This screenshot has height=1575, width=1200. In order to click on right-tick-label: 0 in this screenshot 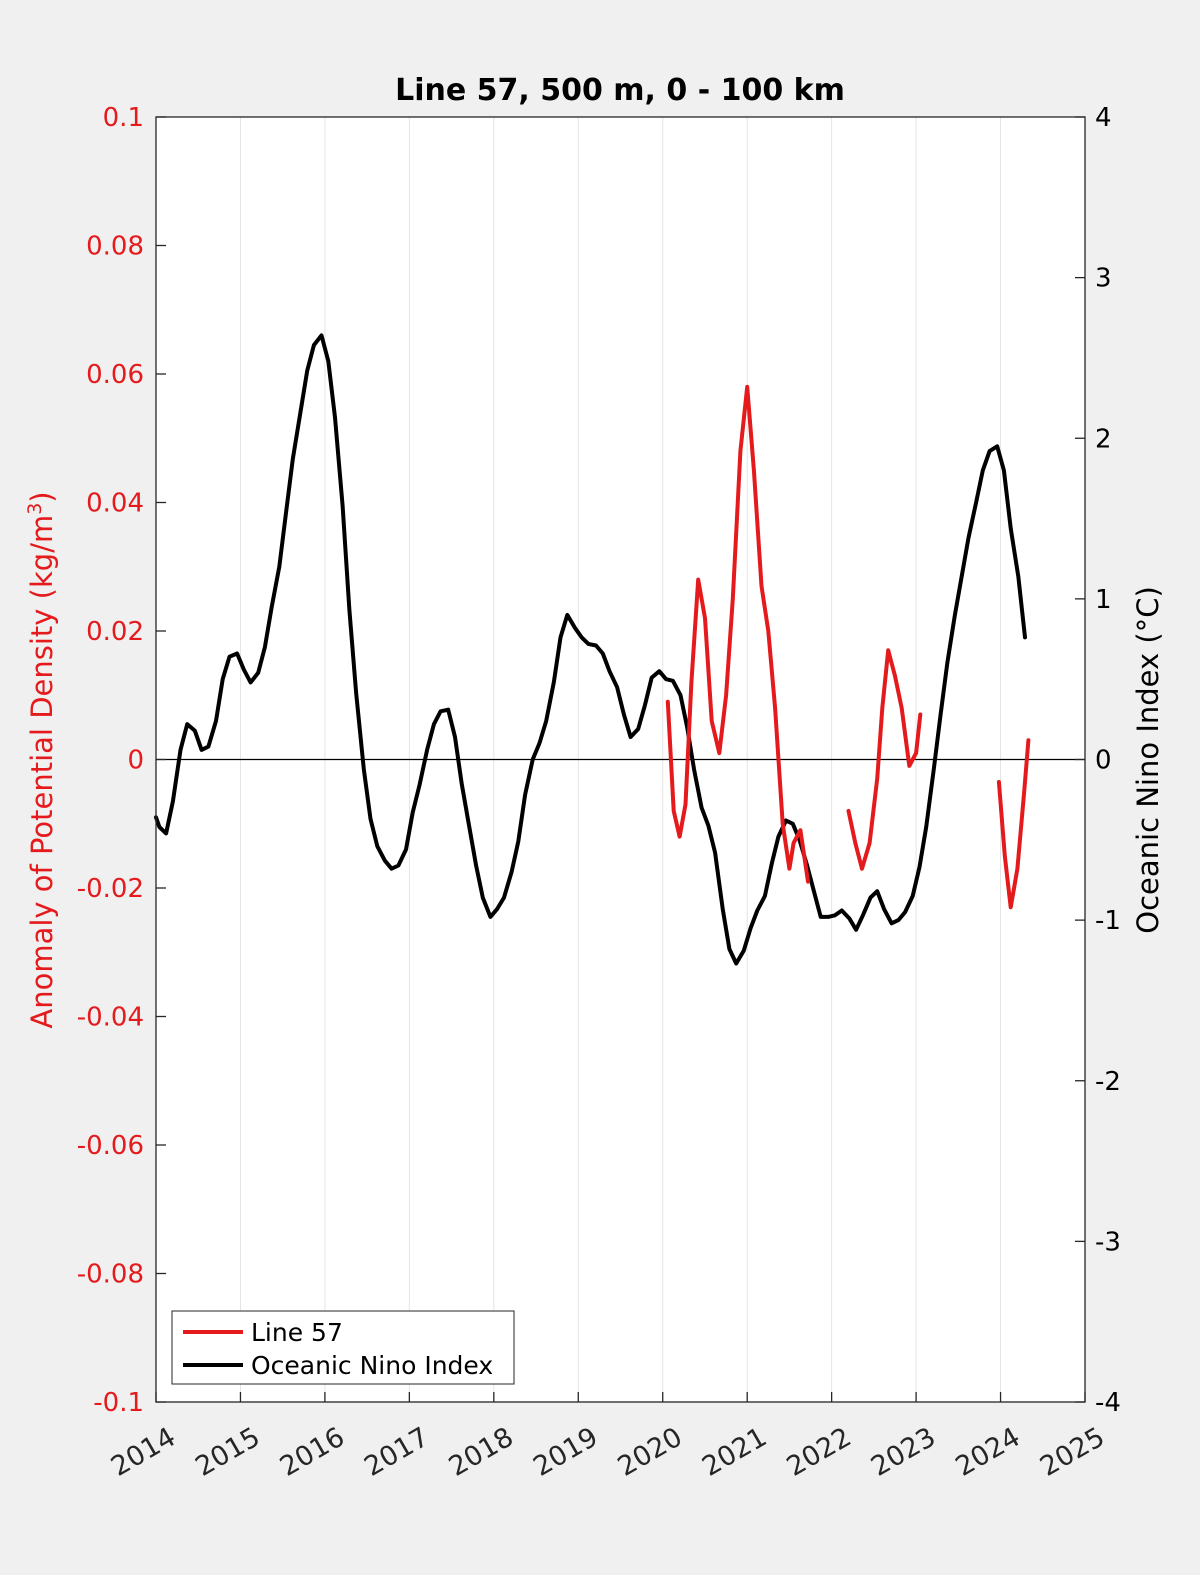, I will do `click(1103, 761)`.